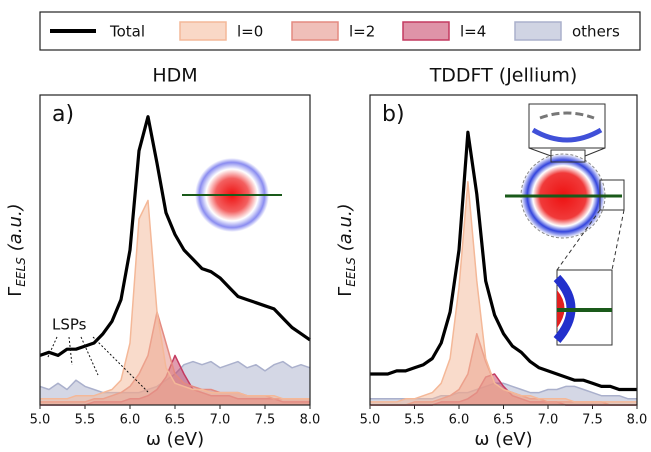 The width and height of the screenshot is (651, 452). I want to click on legend-label: l=2, so click(362, 32).